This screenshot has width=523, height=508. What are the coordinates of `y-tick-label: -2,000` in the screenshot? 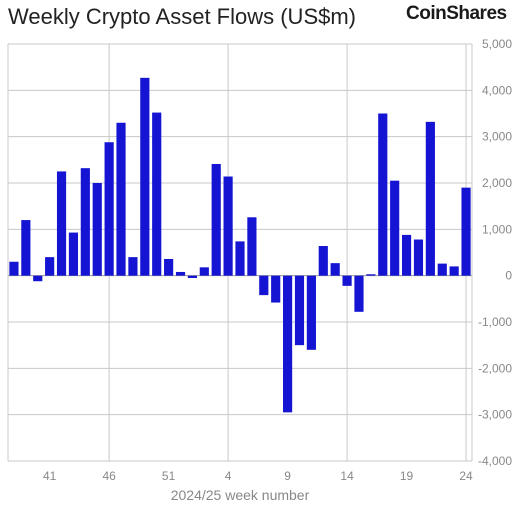 It's located at (495, 368).